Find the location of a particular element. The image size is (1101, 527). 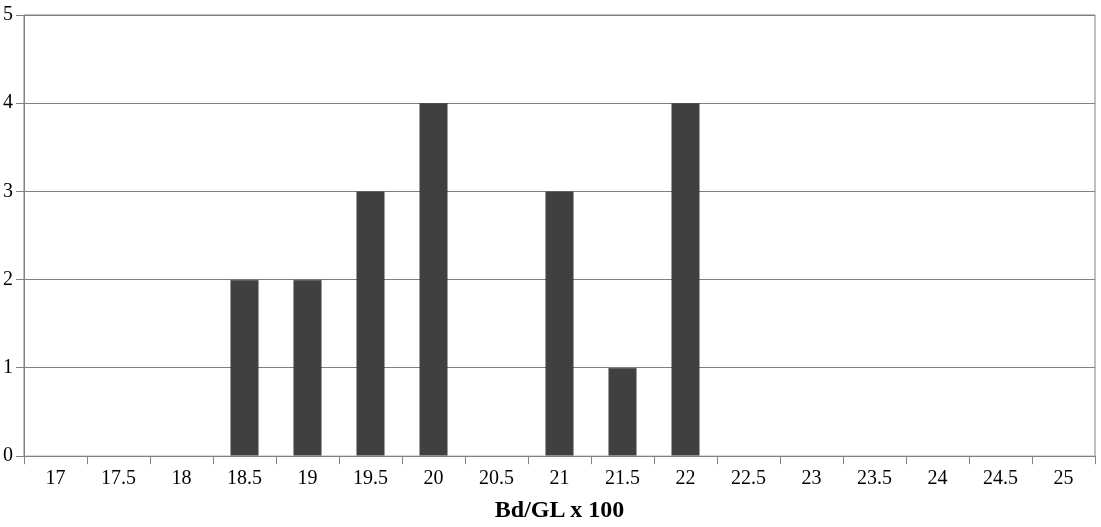

x-axis-title: Bd/GL x 100 is located at coordinates (559, 508).